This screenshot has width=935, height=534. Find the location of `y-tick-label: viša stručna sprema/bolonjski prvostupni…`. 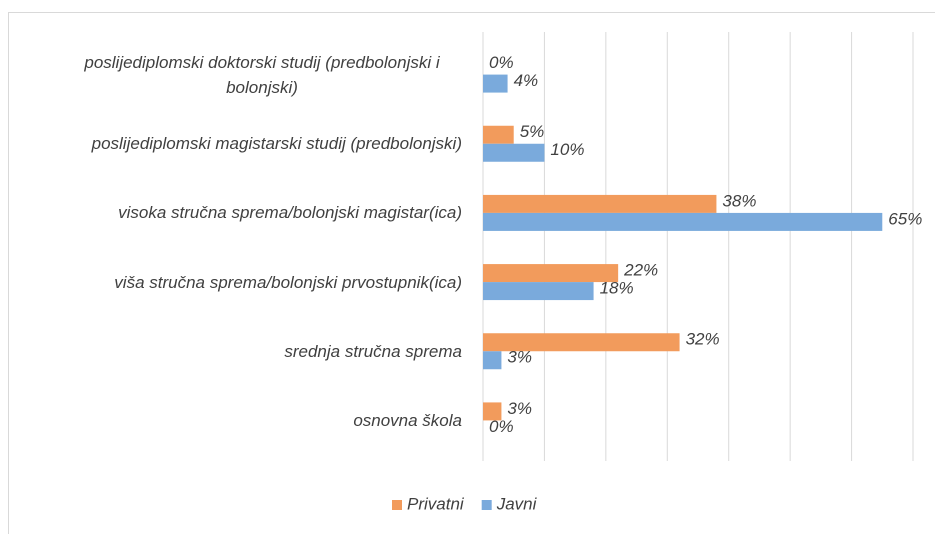

y-tick-label: viša stručna sprema/bolonjski prvostupni… is located at coordinates (288, 282).